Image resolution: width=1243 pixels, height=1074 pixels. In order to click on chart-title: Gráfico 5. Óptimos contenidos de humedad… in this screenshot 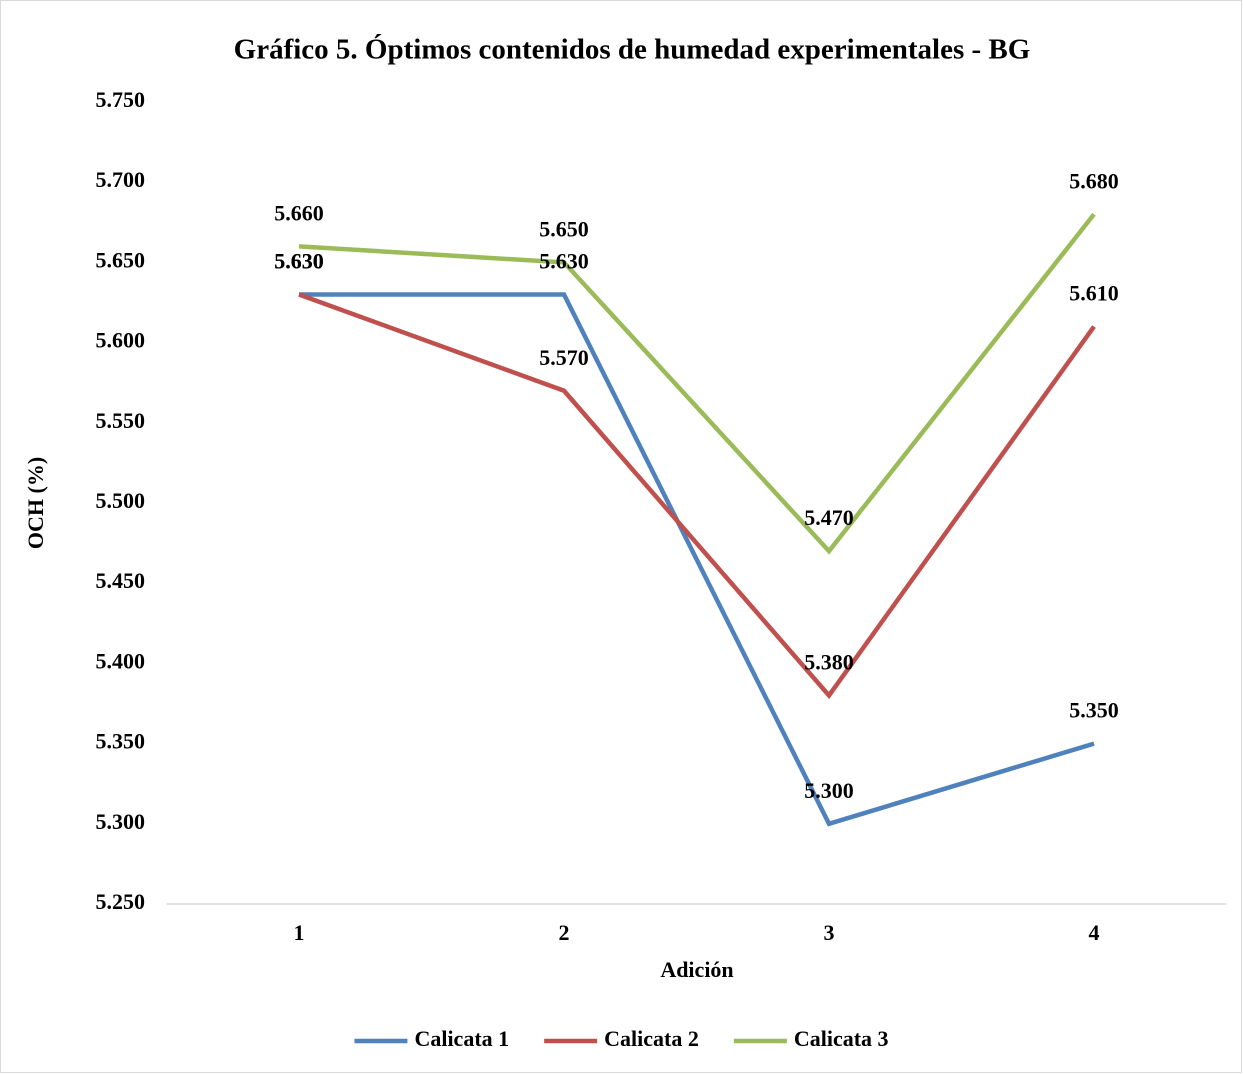, I will do `click(632, 49)`.